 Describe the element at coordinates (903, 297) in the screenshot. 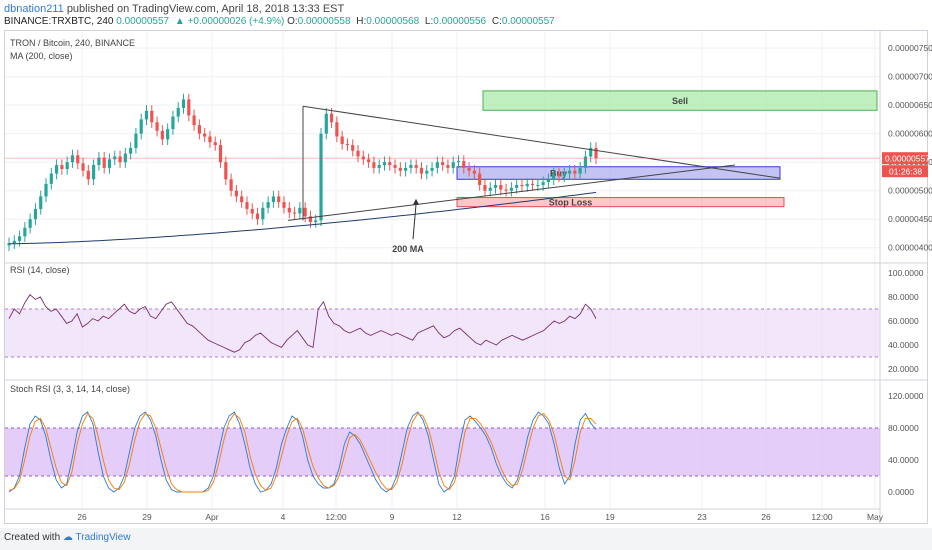

I see `rsi-y-tick-label: 80.0000` at that location.